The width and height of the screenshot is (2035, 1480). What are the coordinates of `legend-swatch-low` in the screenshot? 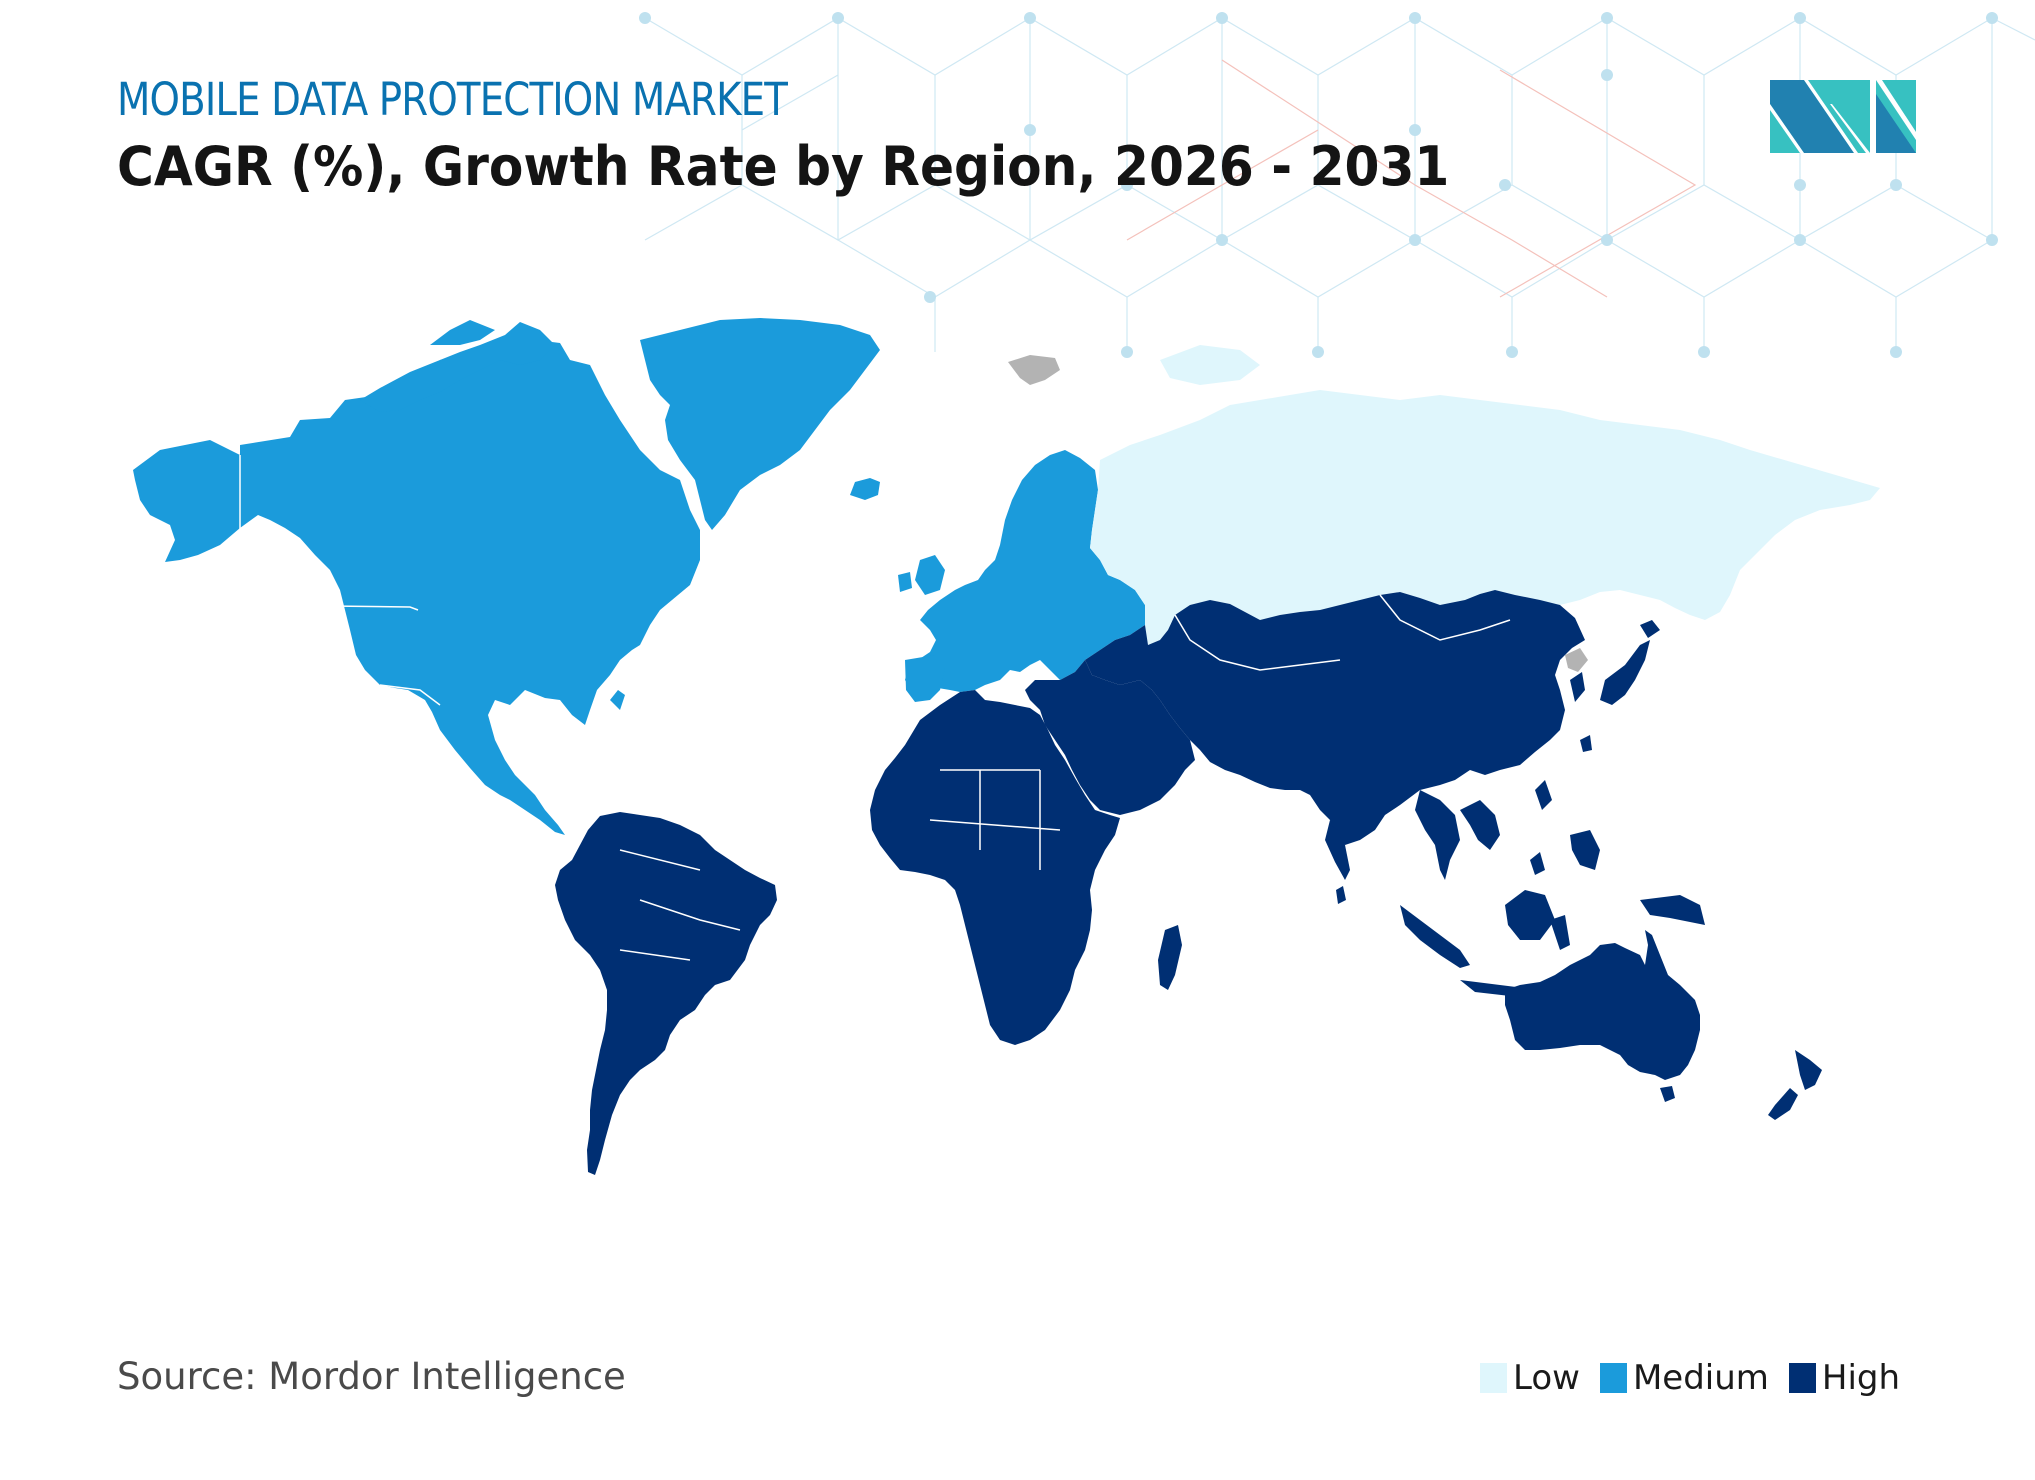 It's located at (1493, 1378).